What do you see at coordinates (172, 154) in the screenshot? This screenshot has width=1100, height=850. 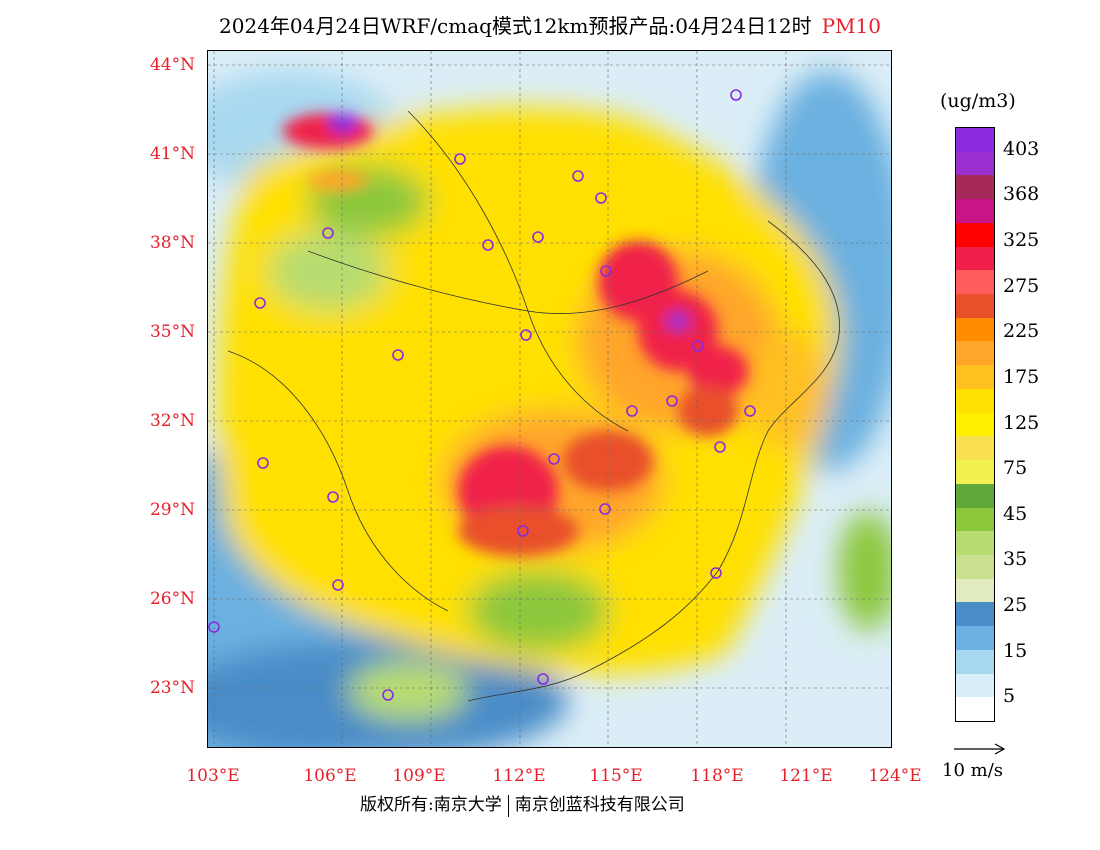 I see `lat-label-41n: 41°N` at bounding box center [172, 154].